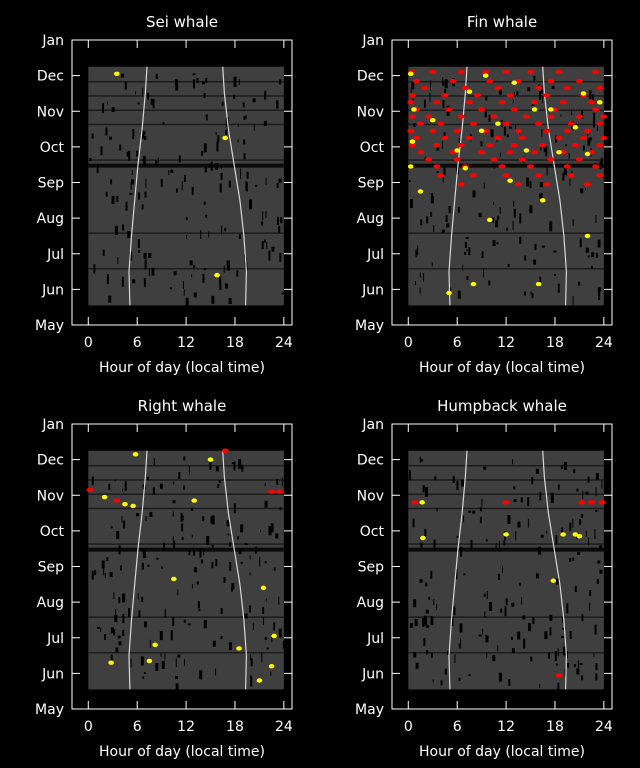 The height and width of the screenshot is (768, 640). Describe the element at coordinates (235, 343) in the screenshot. I see `x-tick-label: 18` at that location.